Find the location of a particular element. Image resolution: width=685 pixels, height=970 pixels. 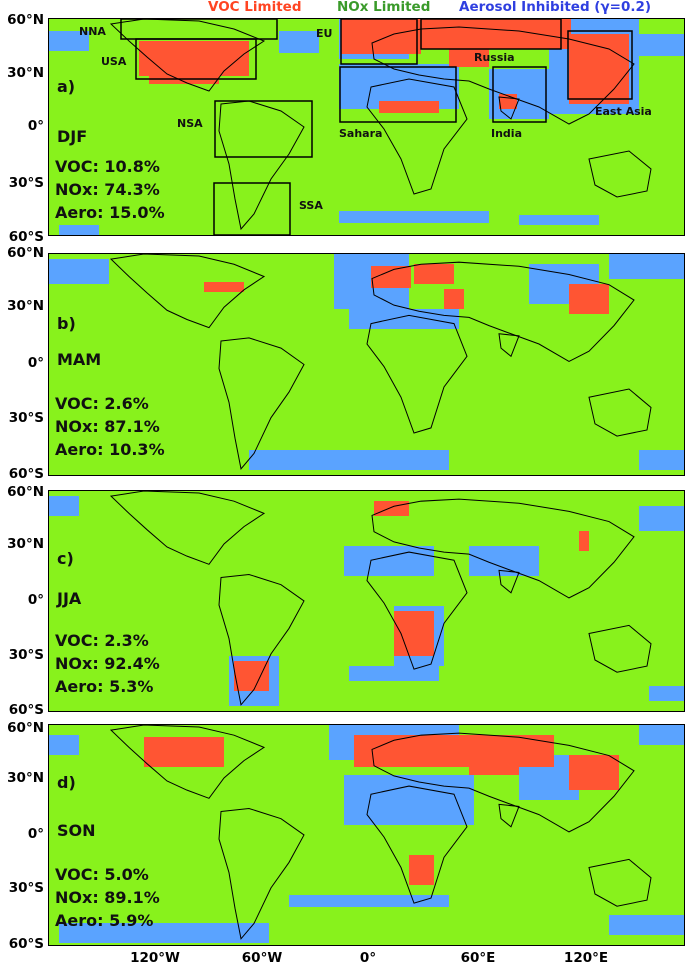

region-label-usa: USA is located at coordinates (114, 61).